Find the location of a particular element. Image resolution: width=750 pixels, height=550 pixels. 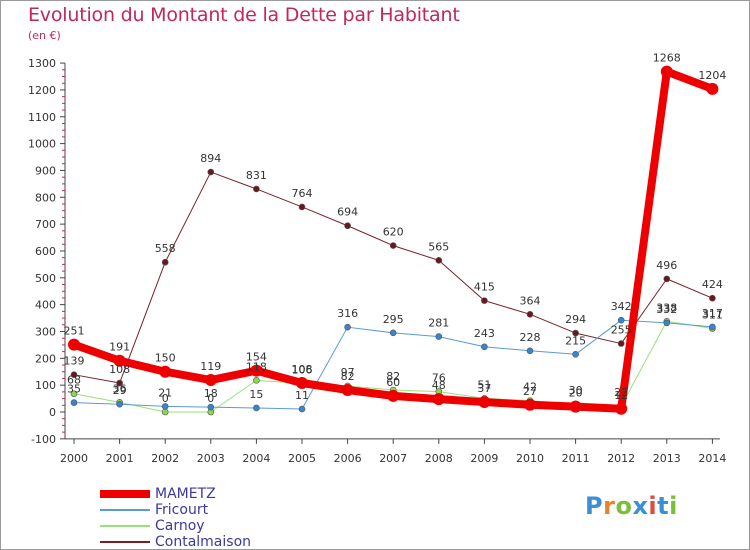

data-label: 255 is located at coordinates (621, 330).